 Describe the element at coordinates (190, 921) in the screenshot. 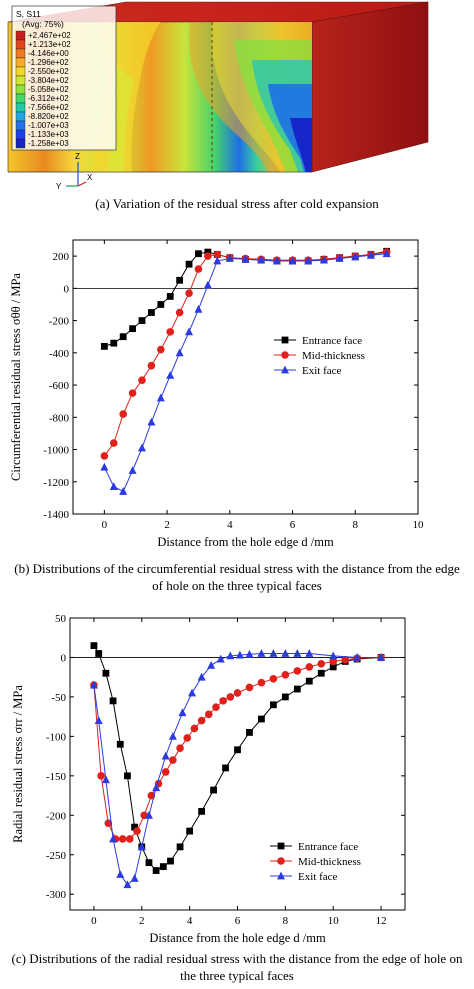

I see `x-tick-label: 4` at that location.